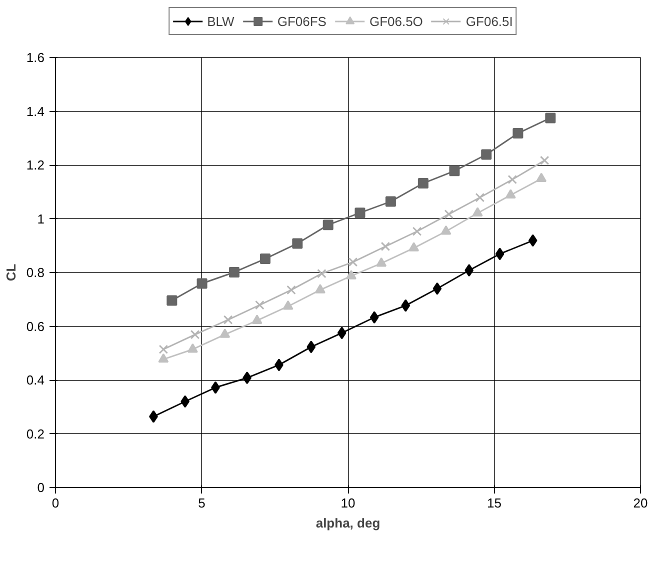  I want to click on y-tick-label: 1.4, so click(35, 111).